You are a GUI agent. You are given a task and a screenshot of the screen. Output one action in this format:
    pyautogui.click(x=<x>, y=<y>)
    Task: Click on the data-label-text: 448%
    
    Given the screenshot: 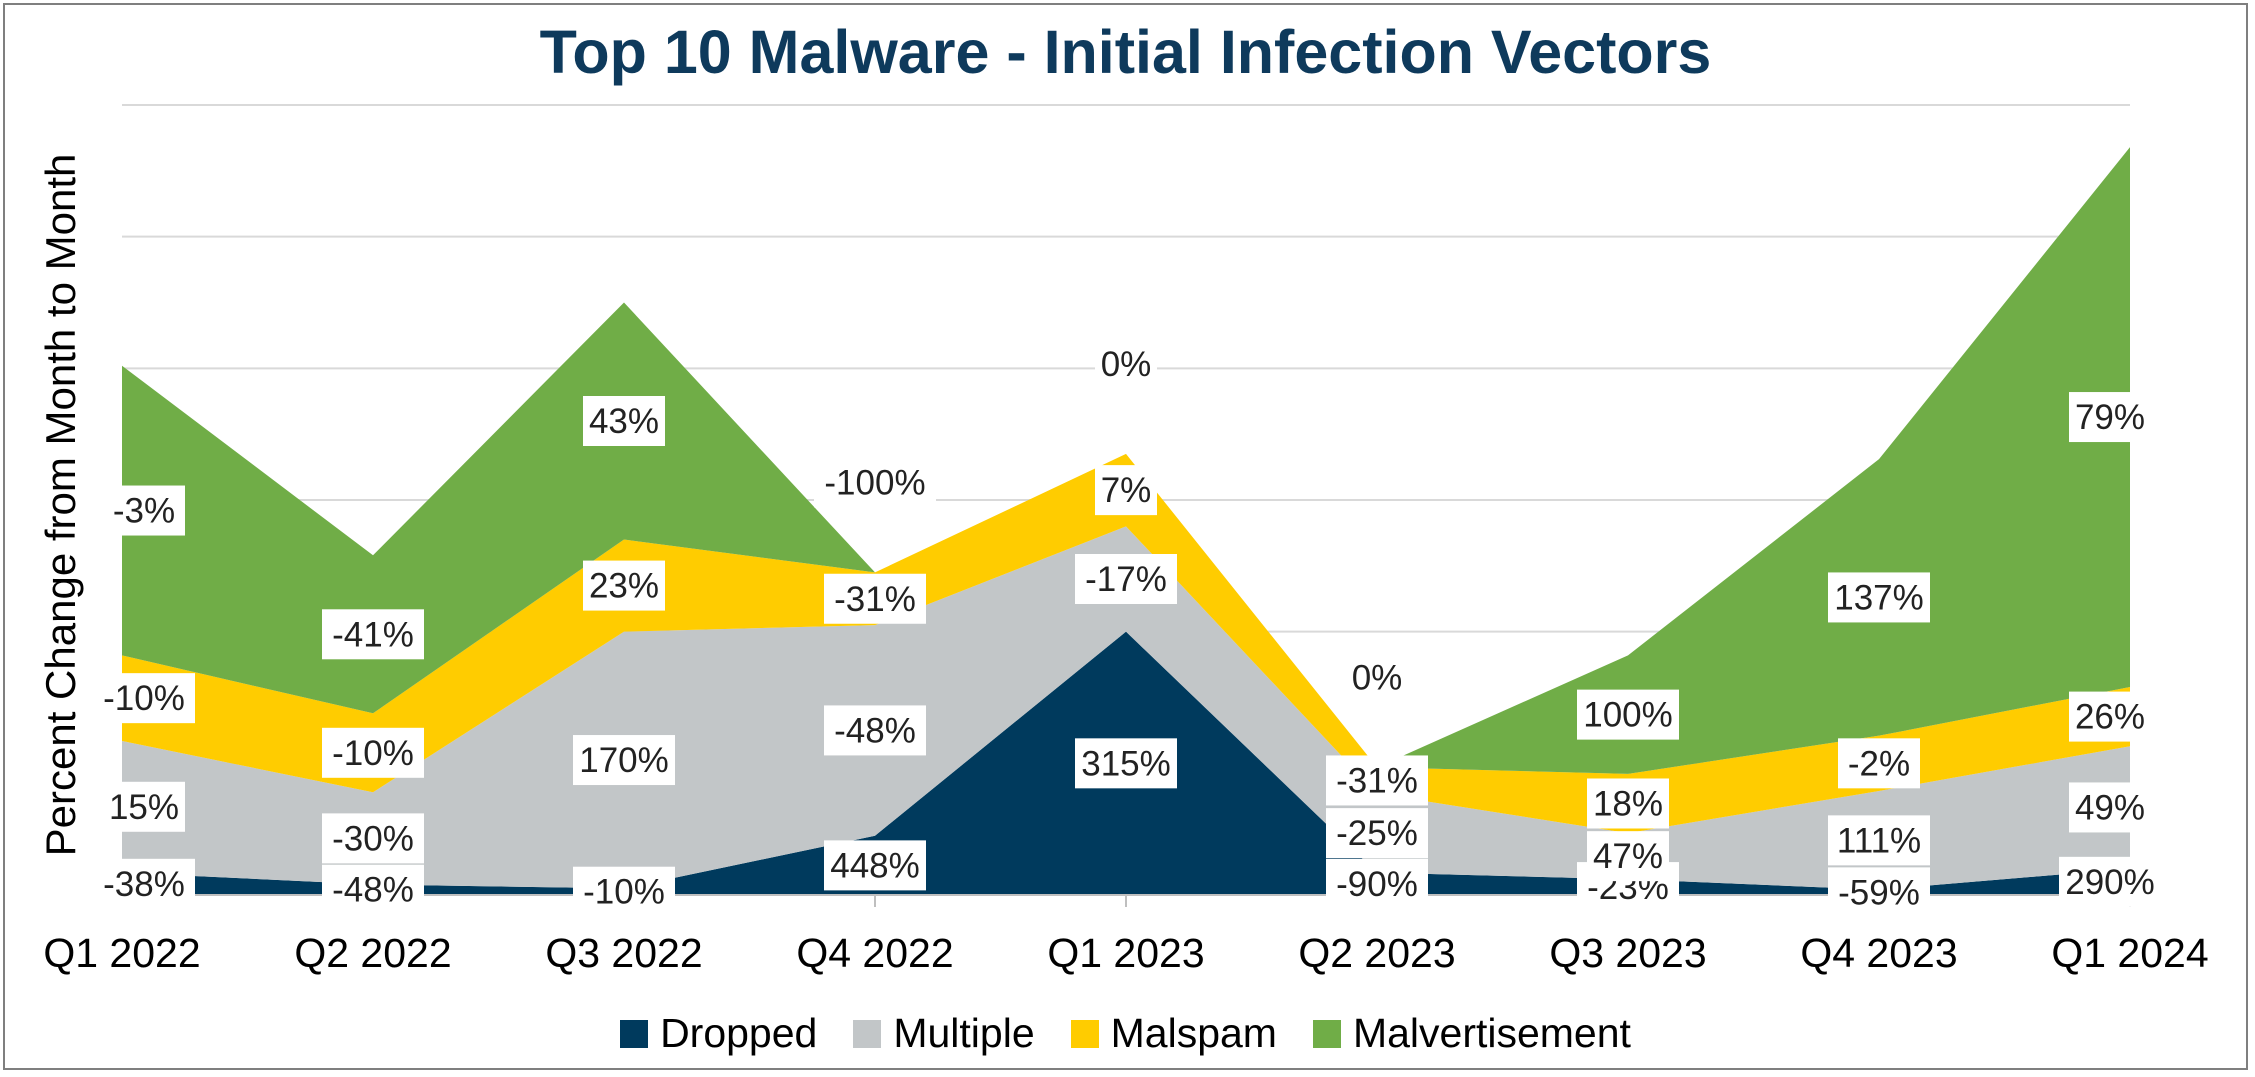 What is the action you would take?
    pyautogui.click(x=875, y=865)
    